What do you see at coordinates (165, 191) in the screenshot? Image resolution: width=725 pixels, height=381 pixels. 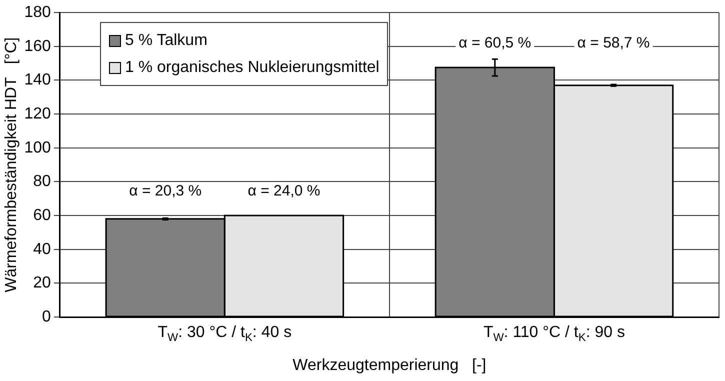 I see `annotation: α = 20,3 %` at bounding box center [165, 191].